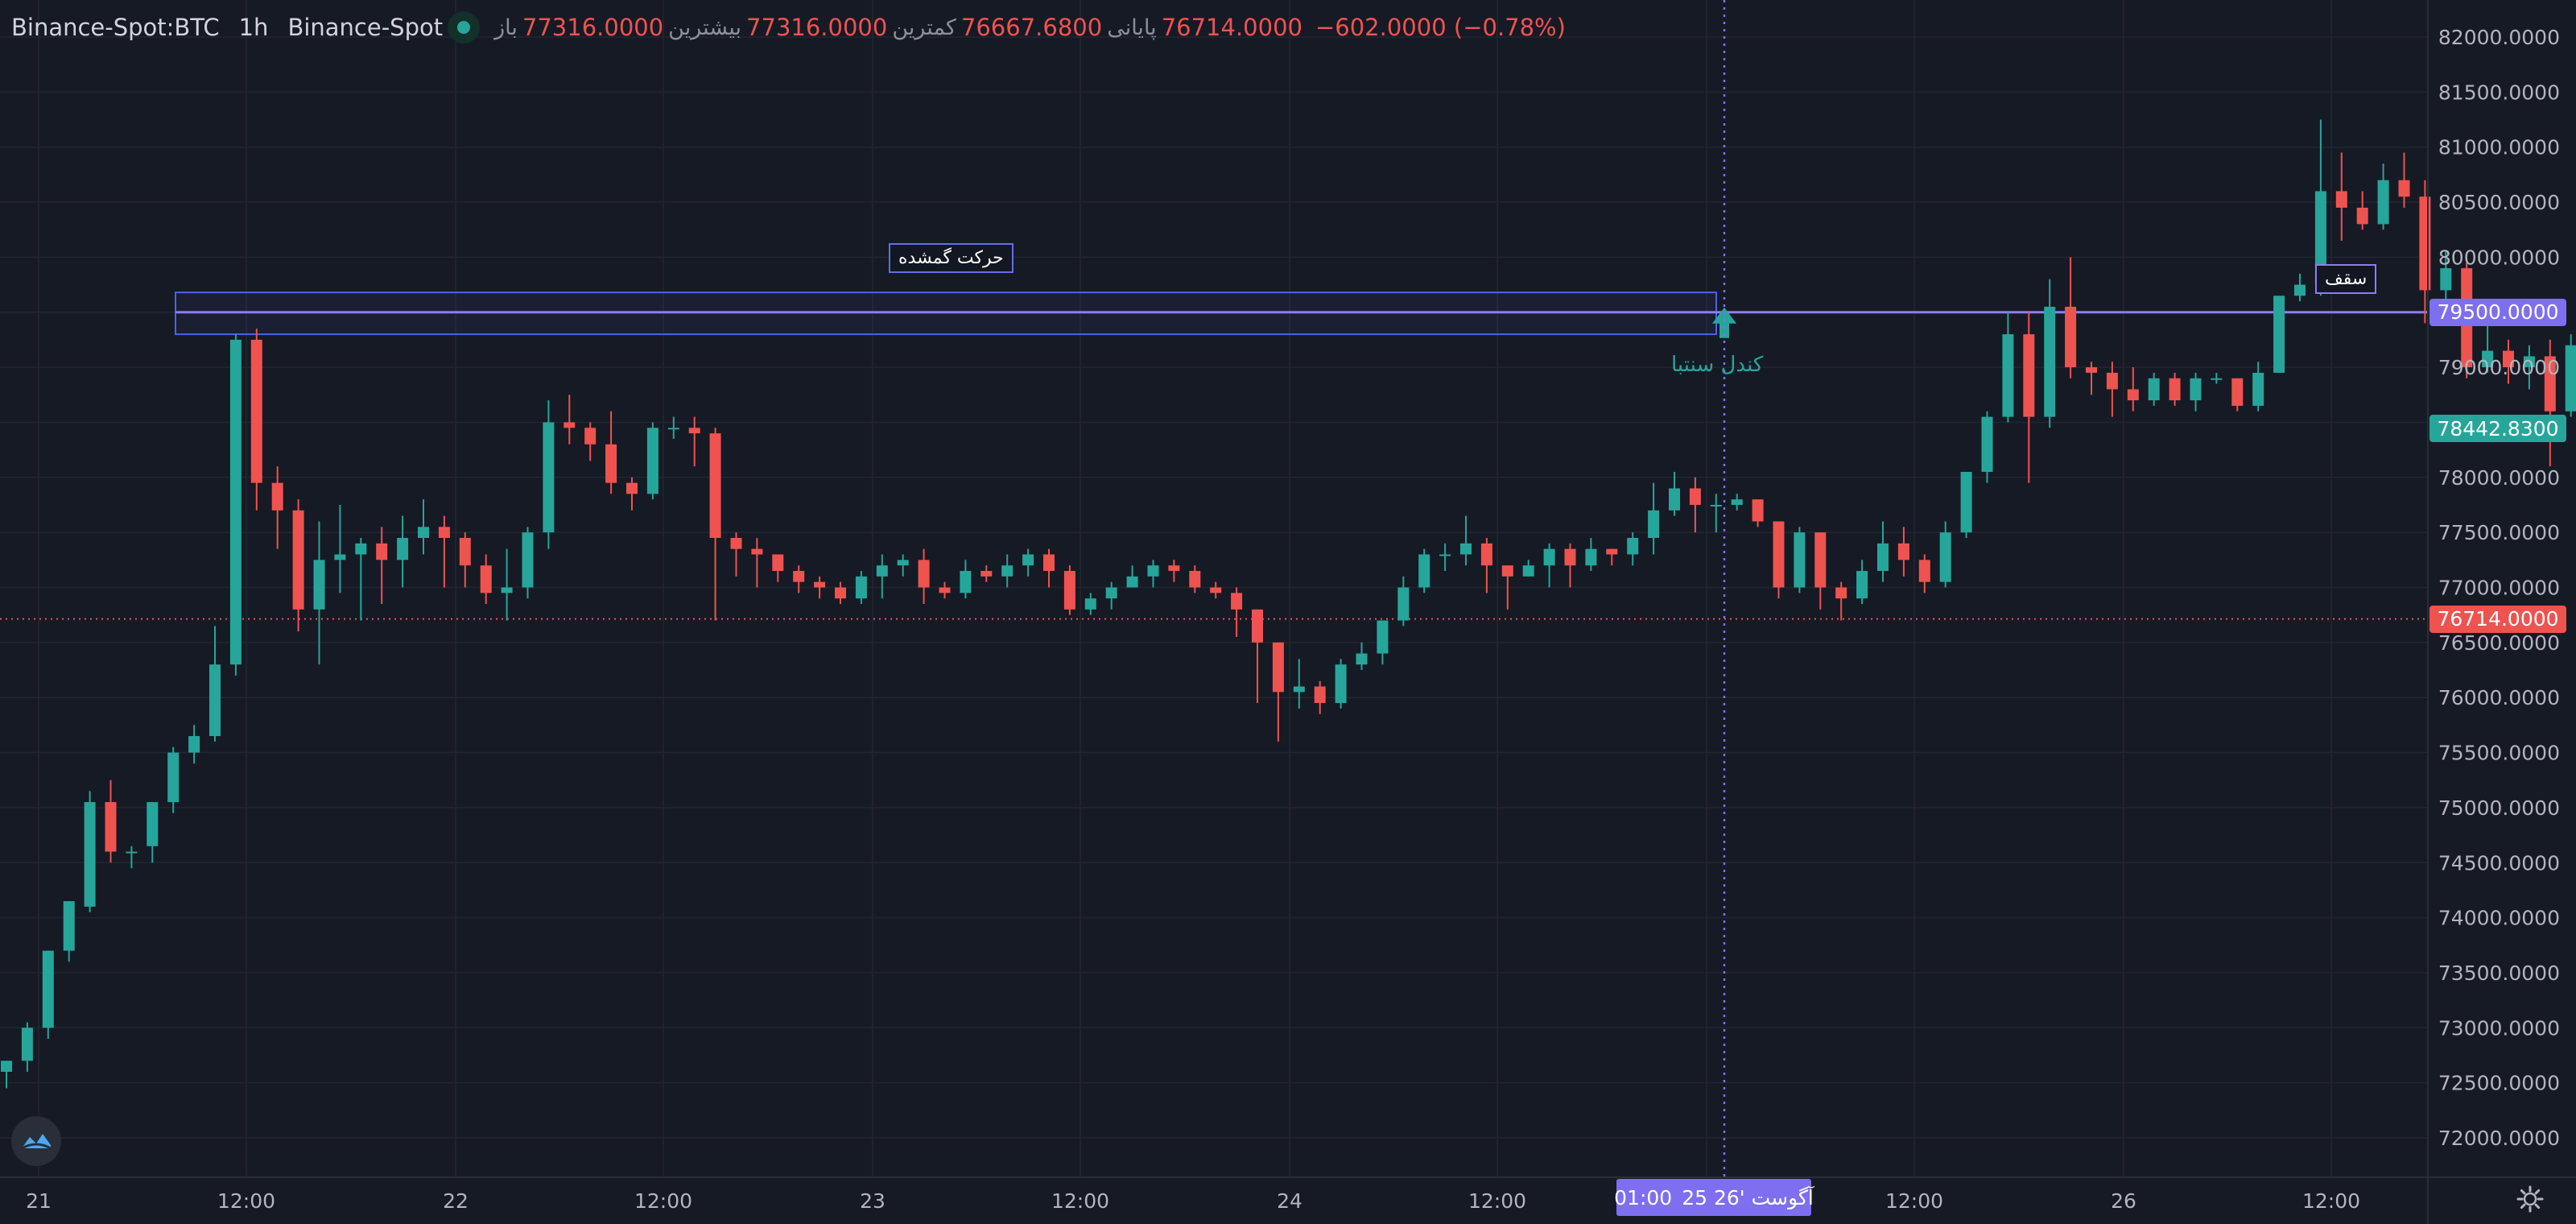 This screenshot has width=2576, height=1224. Describe the element at coordinates (1724, 322) in the screenshot. I see `arrow-up-icon` at that location.